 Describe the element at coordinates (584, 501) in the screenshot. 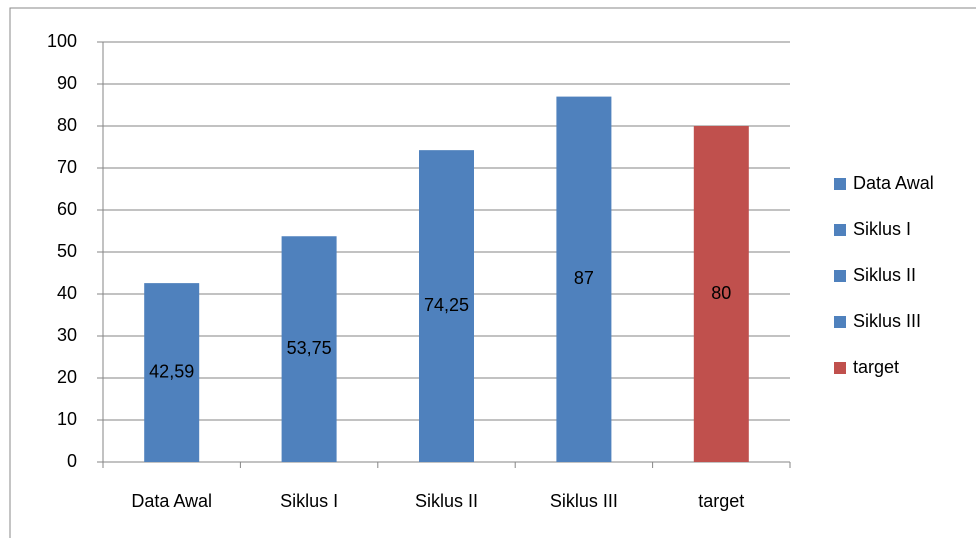

I see `x-tick-label: Siklus III` at that location.